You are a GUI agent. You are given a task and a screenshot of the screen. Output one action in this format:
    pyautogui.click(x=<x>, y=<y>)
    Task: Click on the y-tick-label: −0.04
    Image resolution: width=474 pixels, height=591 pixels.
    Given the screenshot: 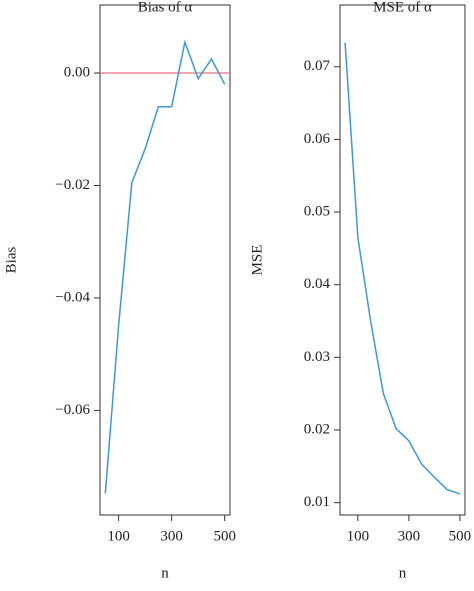 What is the action you would take?
    pyautogui.click(x=72, y=297)
    